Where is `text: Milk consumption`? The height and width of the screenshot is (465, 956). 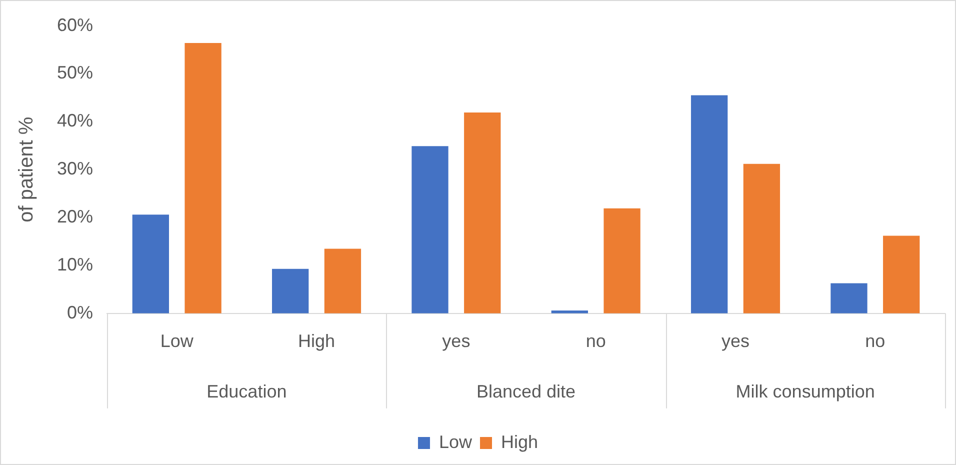
text: Milk consumption is located at coordinates (805, 391).